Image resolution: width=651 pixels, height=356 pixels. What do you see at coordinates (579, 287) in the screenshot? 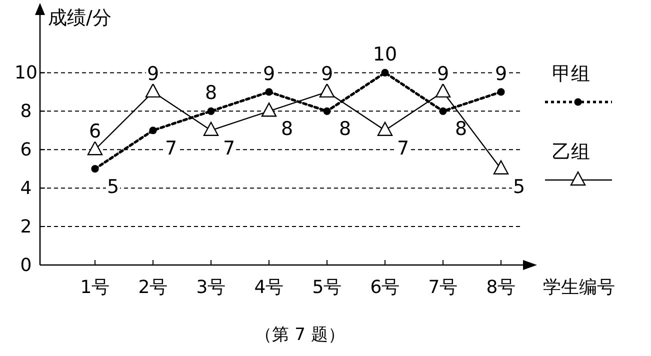
I see `x-axis-title: 学生编号` at bounding box center [579, 287].